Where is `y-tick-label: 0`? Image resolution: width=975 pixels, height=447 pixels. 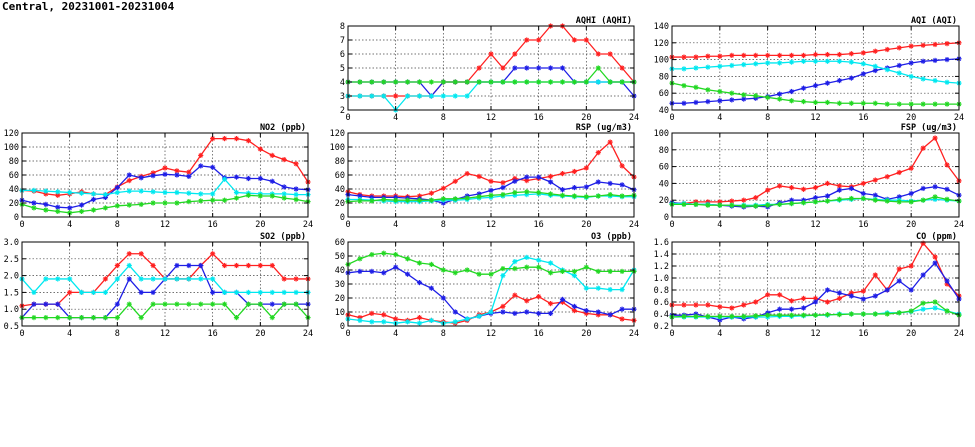 y-tick-label: 0 is located at coordinates (342, 327).